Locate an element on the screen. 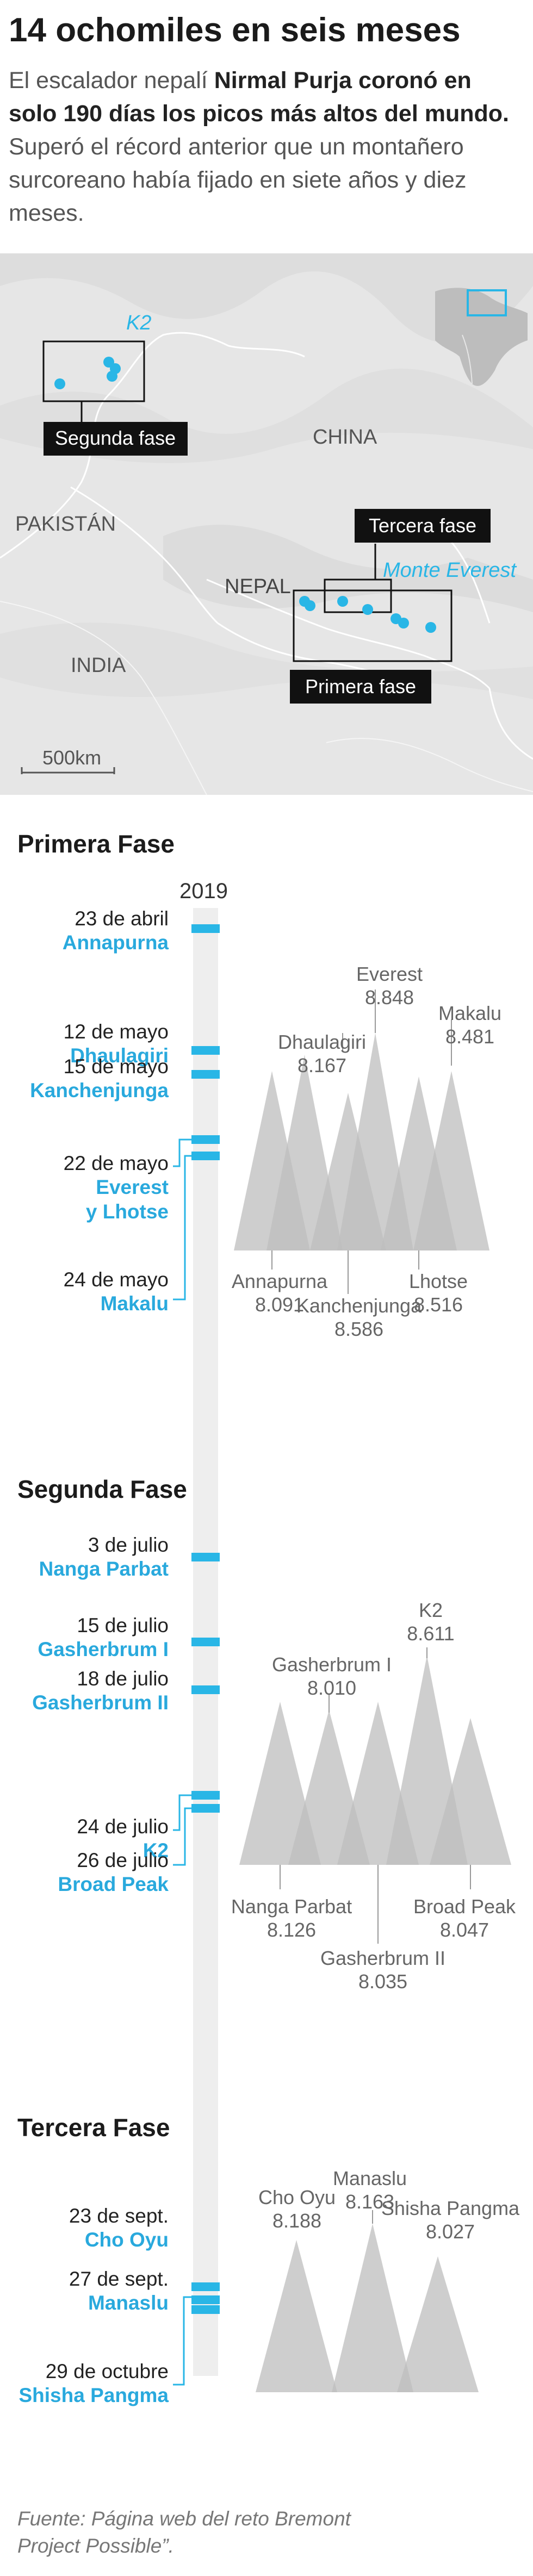 This screenshot has width=533, height=2576. page-title: 14 ochomiles en seis meses is located at coordinates (235, 30).